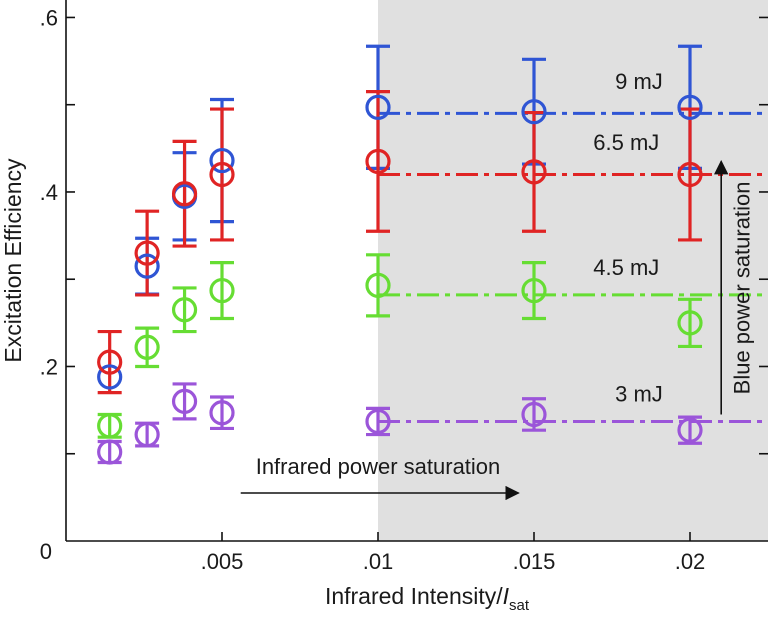  Describe the element at coordinates (628, 237) in the screenshot. I see `series-annotations: 9 mJ 6.5 mJ 4.5 mJ 3 mJ` at that location.